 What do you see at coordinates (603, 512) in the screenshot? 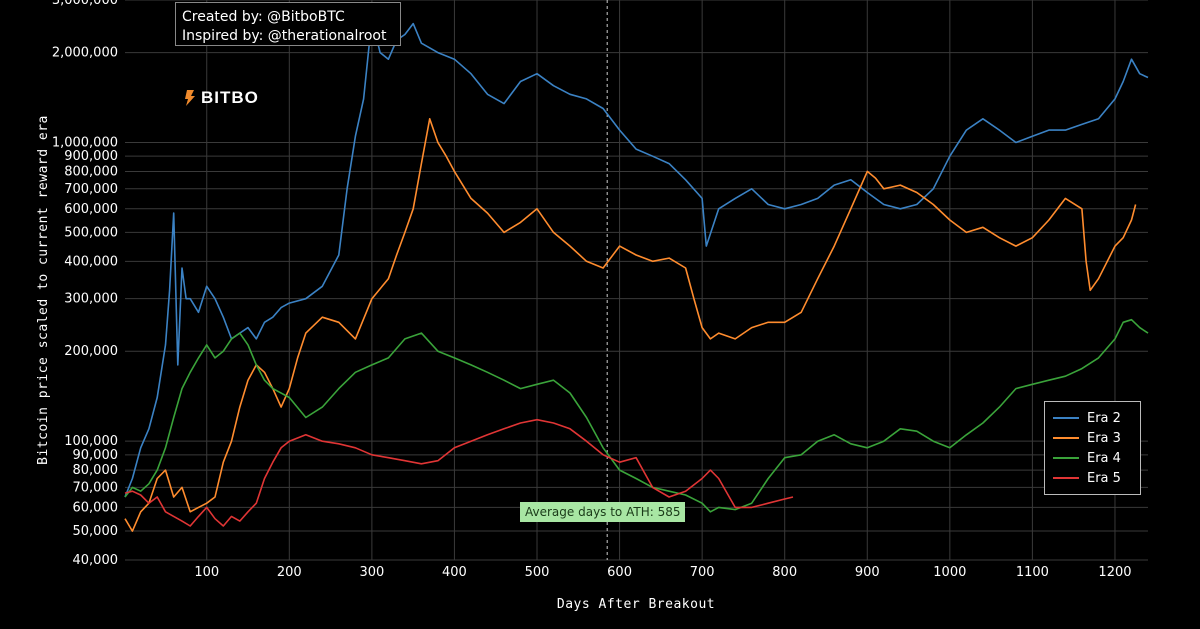
I see `ath-annotation: Average days to ATH: 585` at bounding box center [603, 512].